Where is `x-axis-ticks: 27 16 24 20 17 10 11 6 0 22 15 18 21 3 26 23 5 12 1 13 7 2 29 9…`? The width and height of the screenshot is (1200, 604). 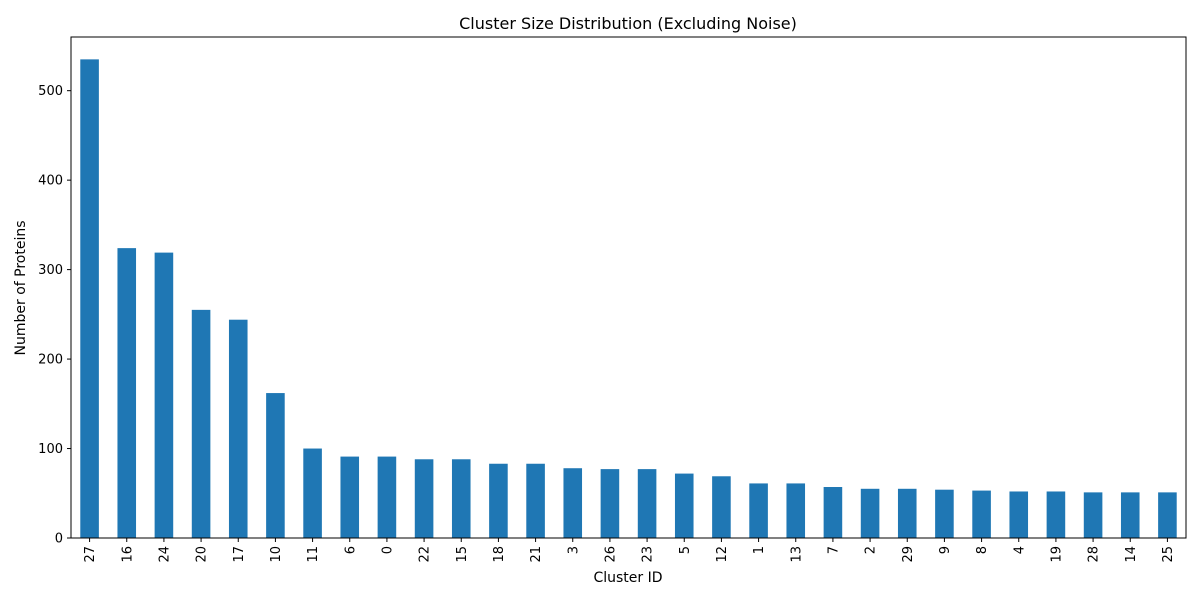 x-axis-ticks: 27 16 24 20 17 10 11 6 0 22 15 18 21 3 26 23 5 12 1 13 7 2 29 9… is located at coordinates (629, 550).